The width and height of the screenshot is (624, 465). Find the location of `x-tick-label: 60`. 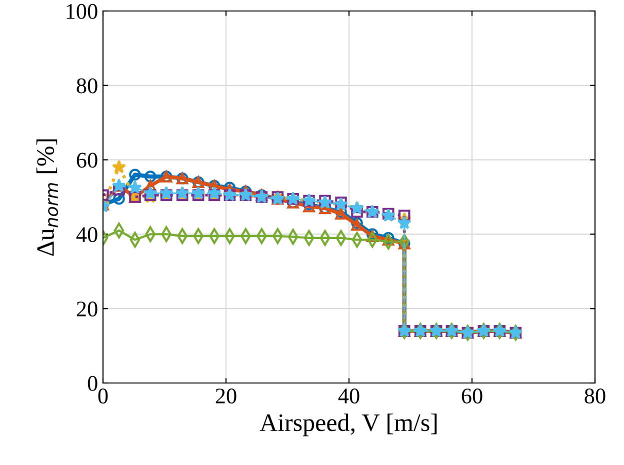

x-tick-label: 60 is located at coordinates (472, 396).